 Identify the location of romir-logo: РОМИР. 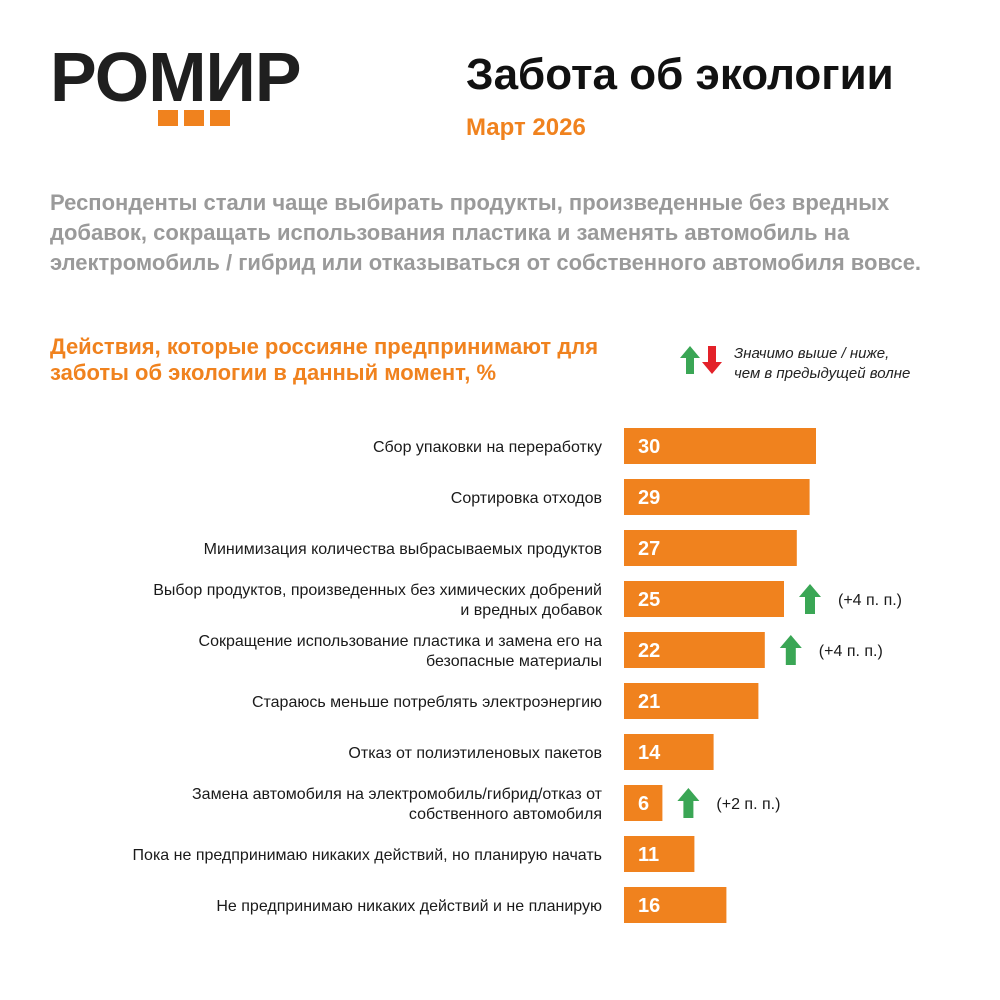
(176, 82).